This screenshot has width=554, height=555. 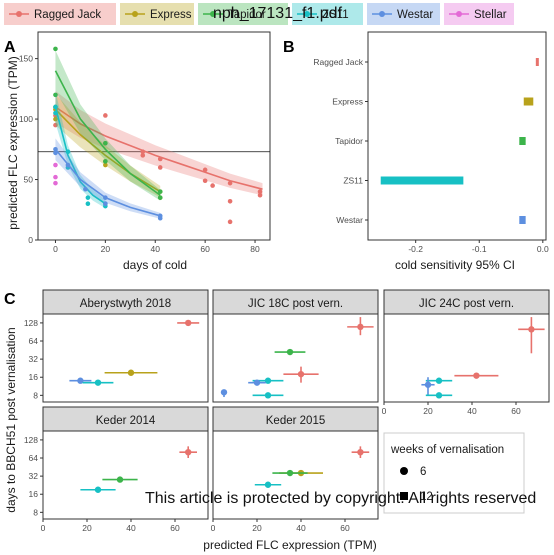 What do you see at coordinates (55, 249) in the screenshot?
I see `panel-a-xtick-label: 0` at bounding box center [55, 249].